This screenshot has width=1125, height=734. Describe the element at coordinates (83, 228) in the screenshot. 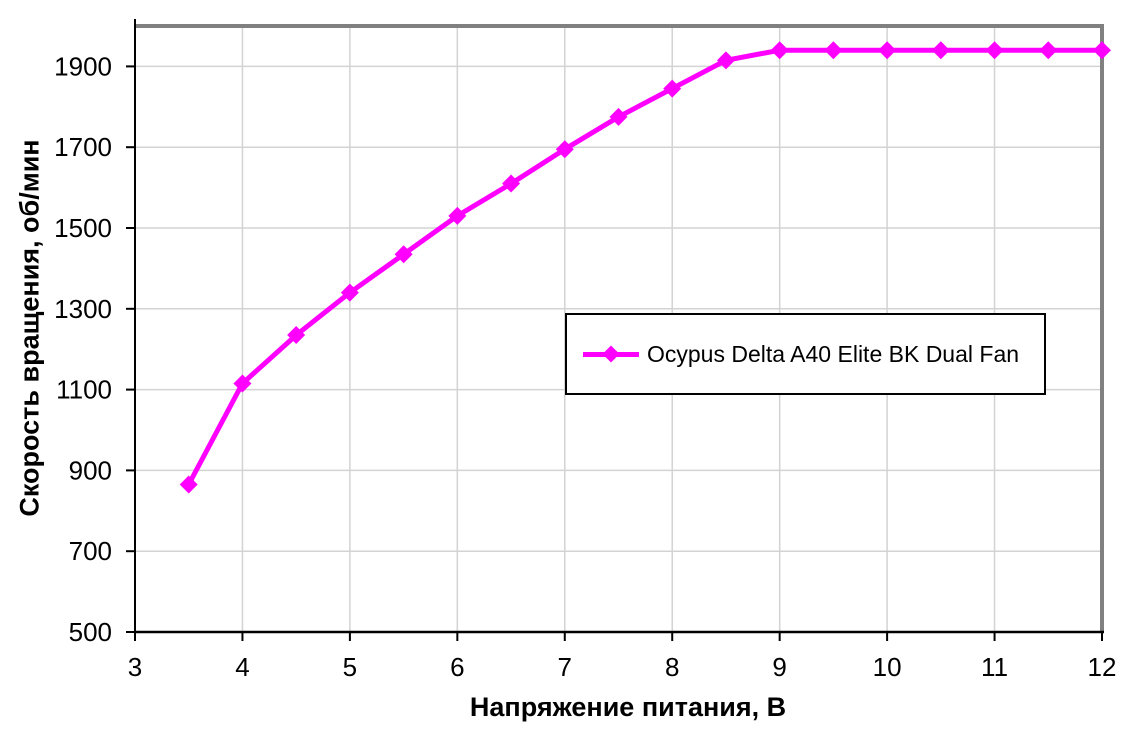

I see `y-tick-label-1500: 1500` at that location.